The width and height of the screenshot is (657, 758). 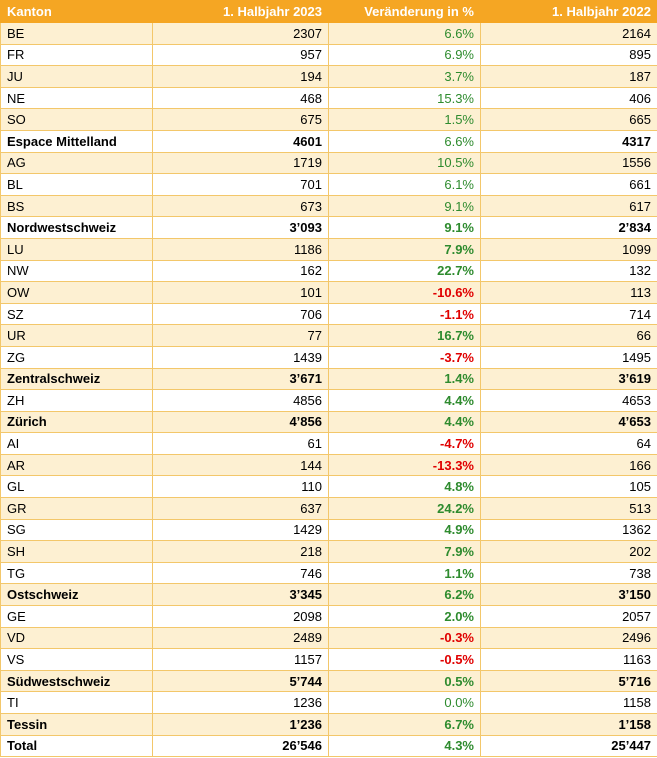 I want to click on cell-change: 1.4%, so click(x=404, y=379).